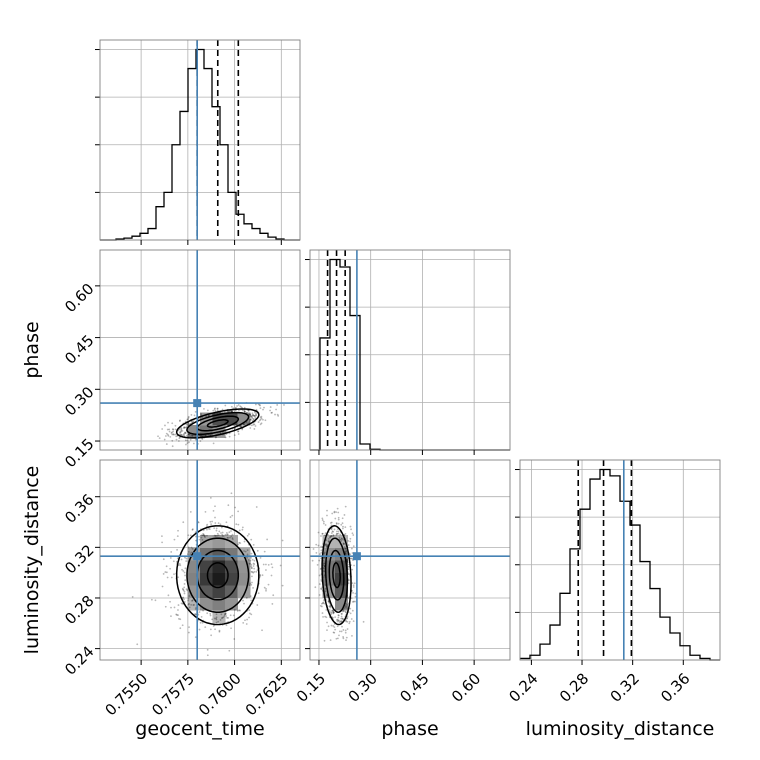  I want to click on x-axis-label-luminosity_distance: luminosity_distance, so click(620, 729).